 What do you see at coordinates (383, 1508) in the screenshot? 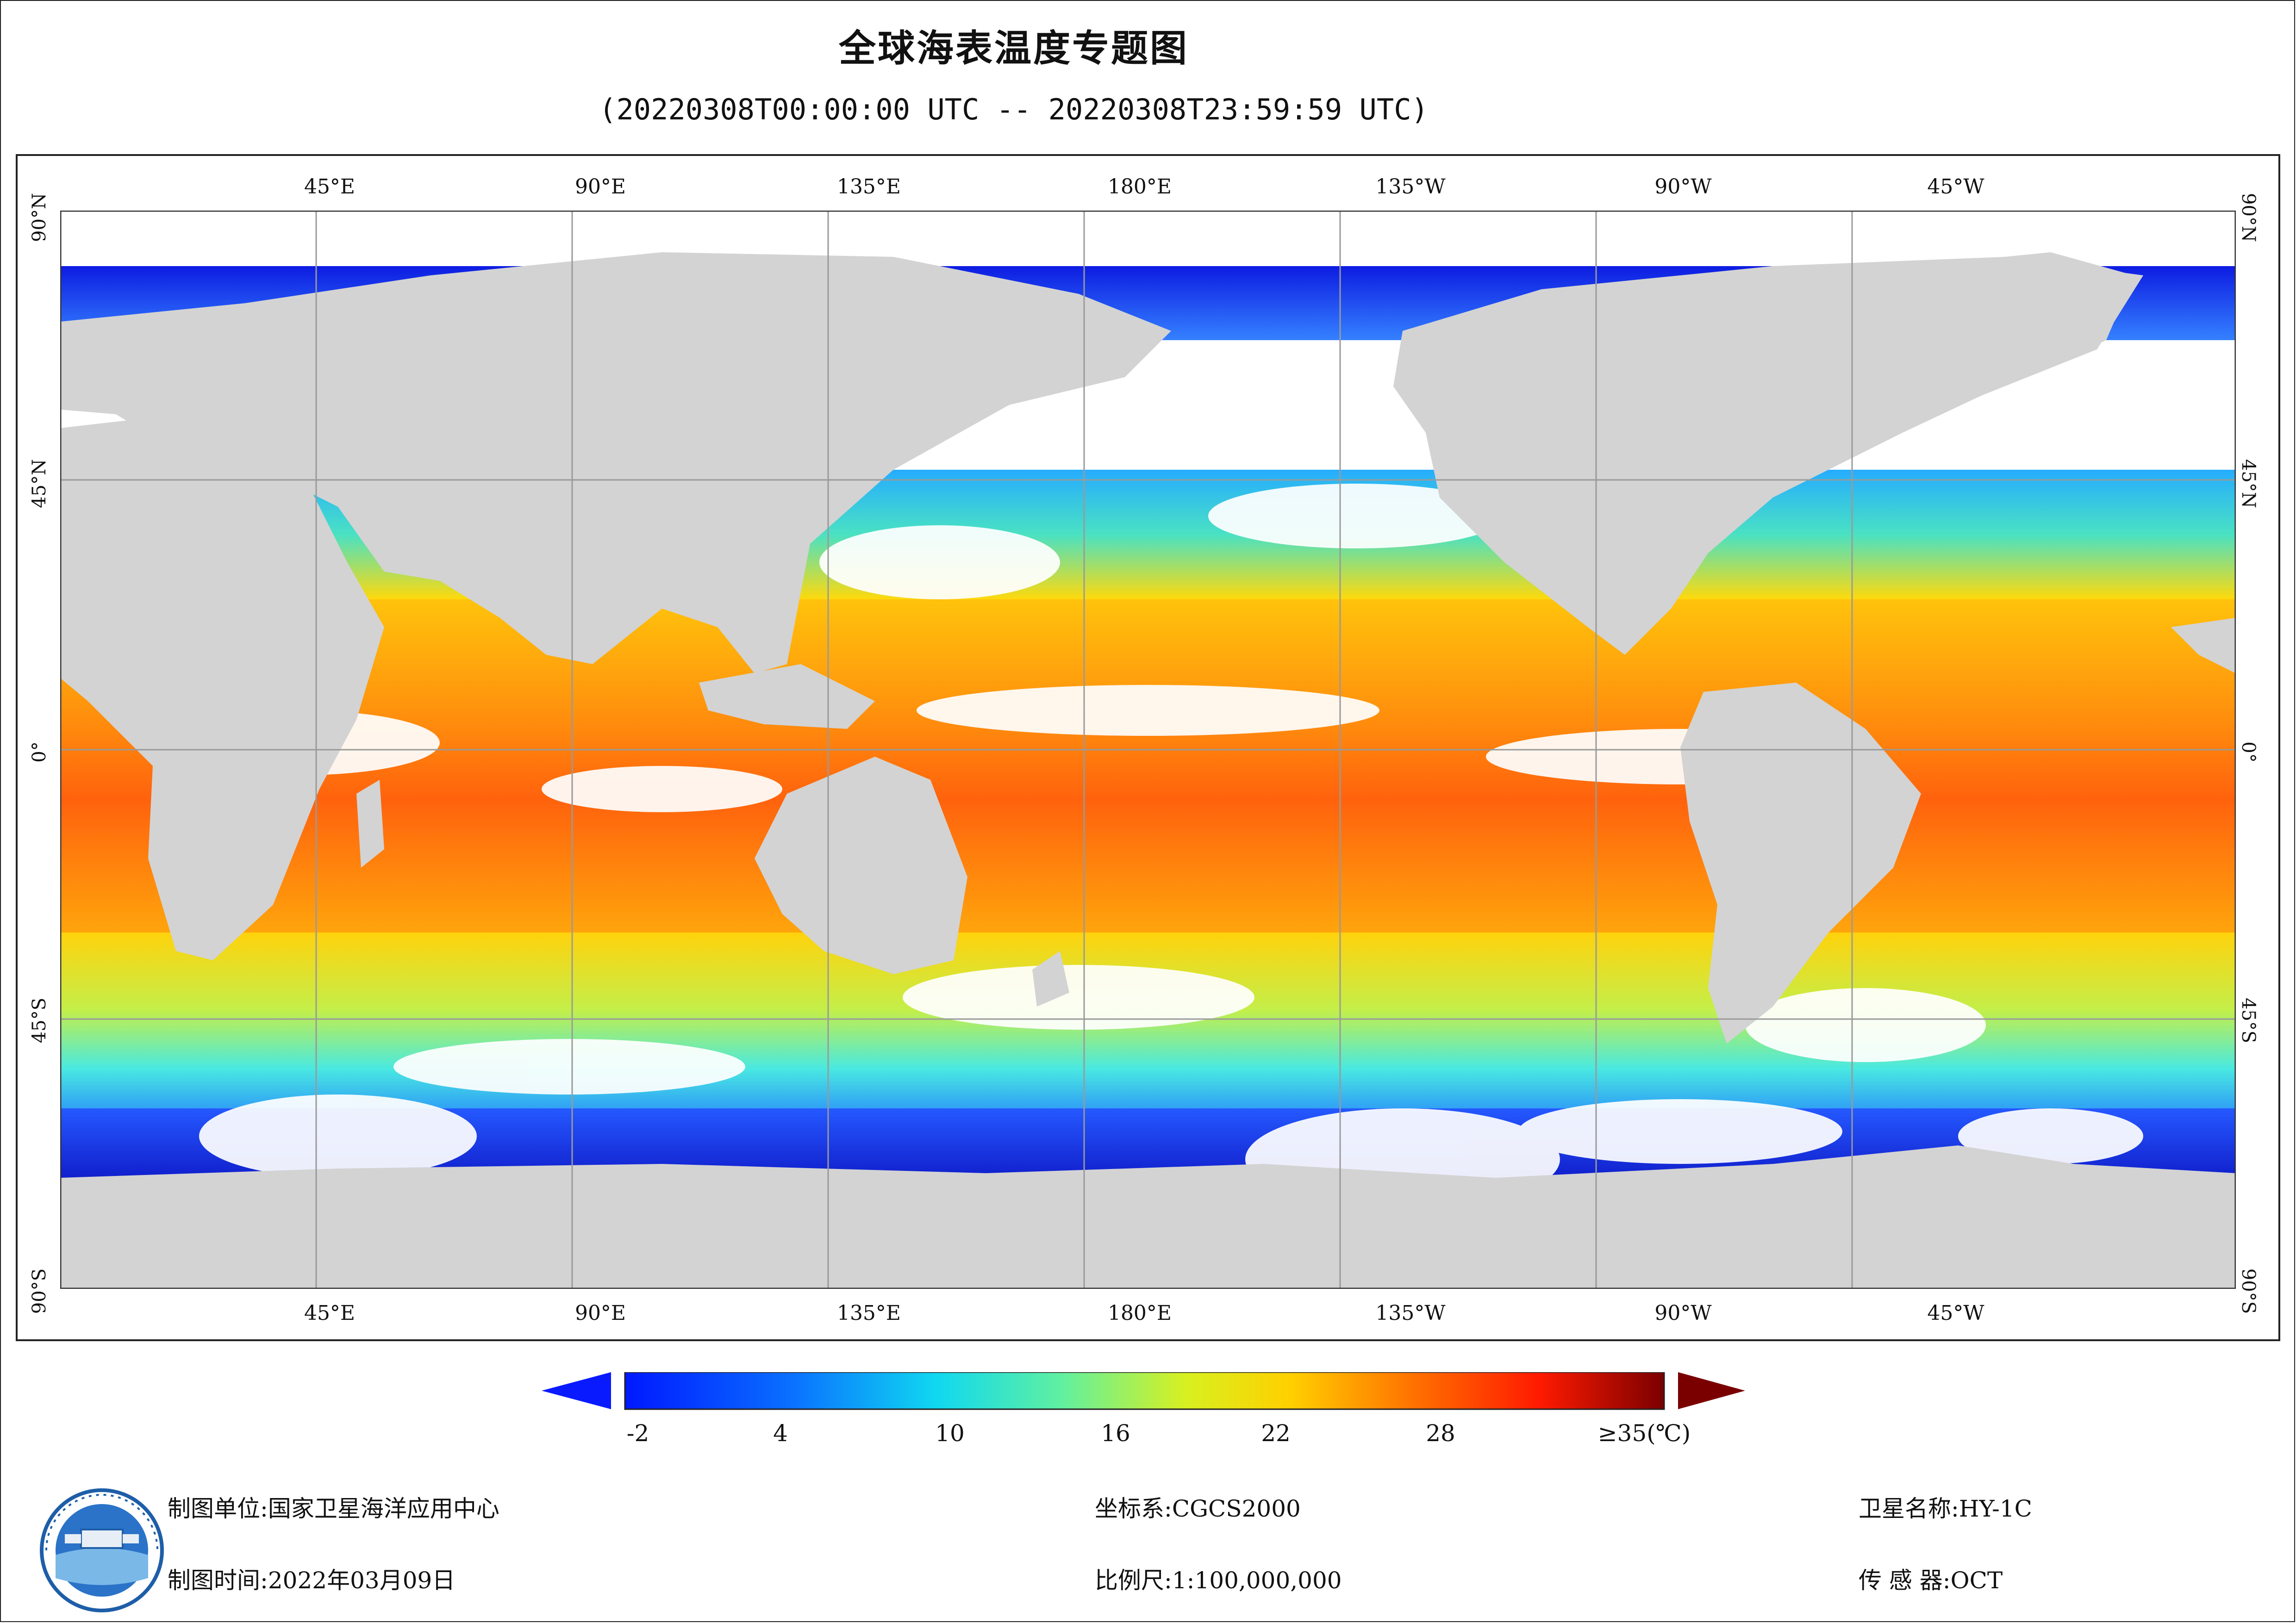
I see `org-value: 国家卫星海洋应用中心` at bounding box center [383, 1508].